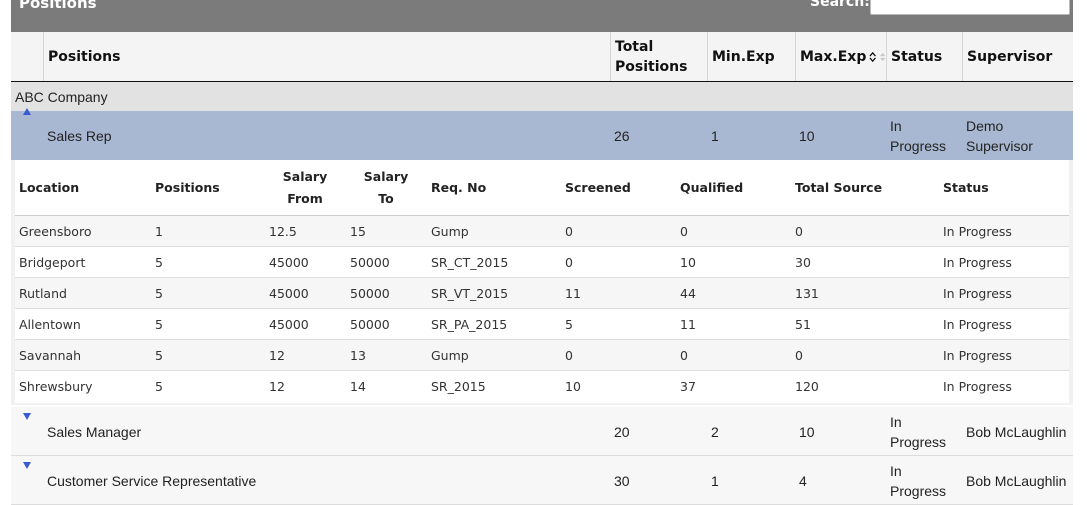 This screenshot has height=505, width=1087. What do you see at coordinates (386, 188) in the screenshot?
I see `sub-header-salary-to: Salary To` at bounding box center [386, 188].